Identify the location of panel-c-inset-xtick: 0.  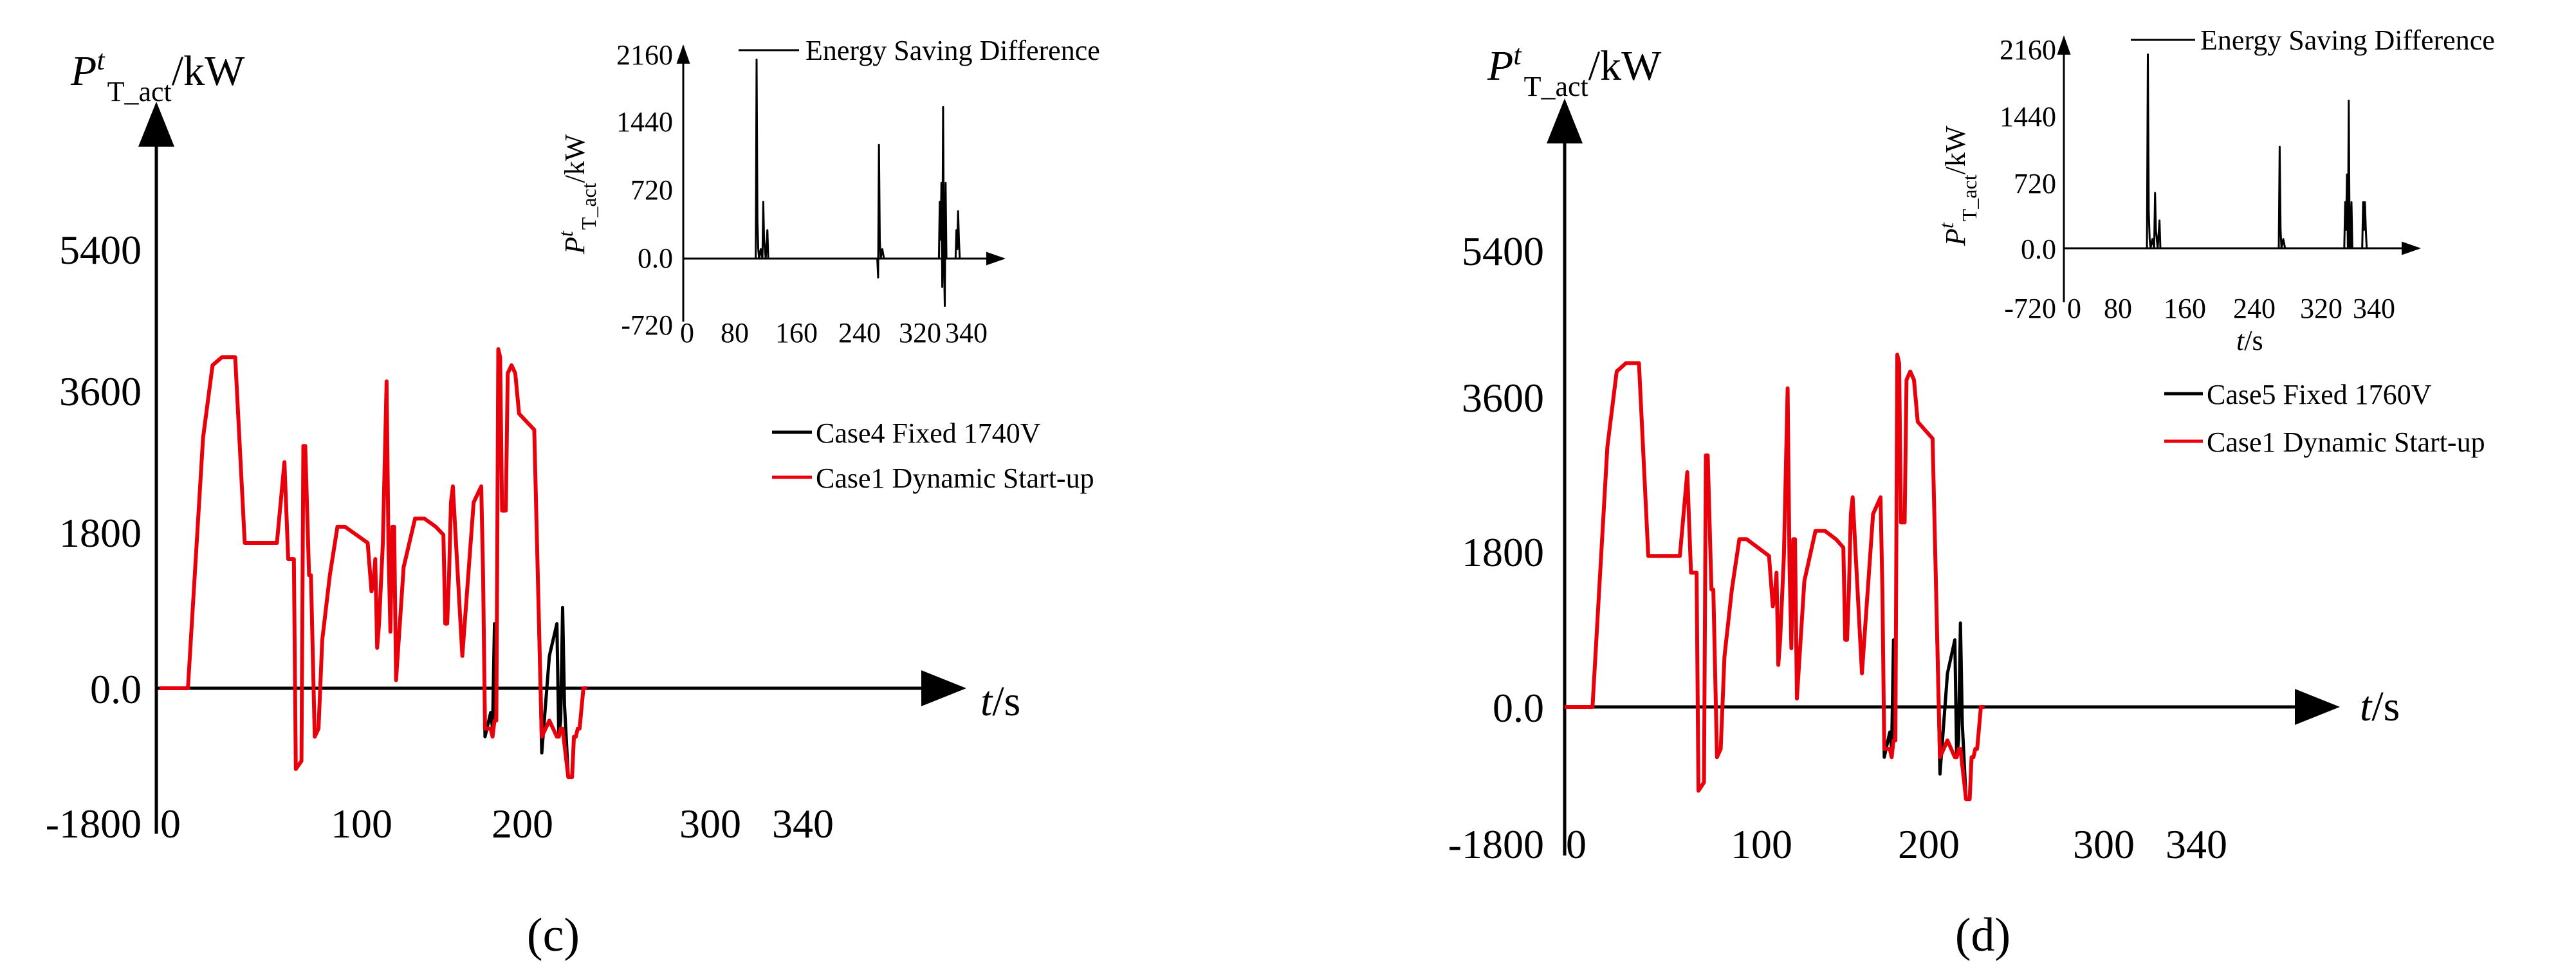
(687, 333).